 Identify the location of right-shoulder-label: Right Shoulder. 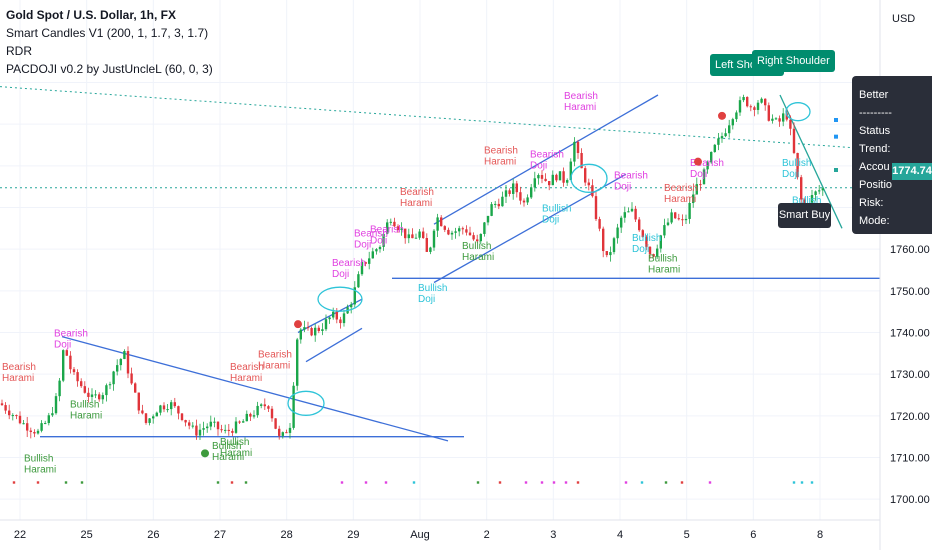
(793, 61).